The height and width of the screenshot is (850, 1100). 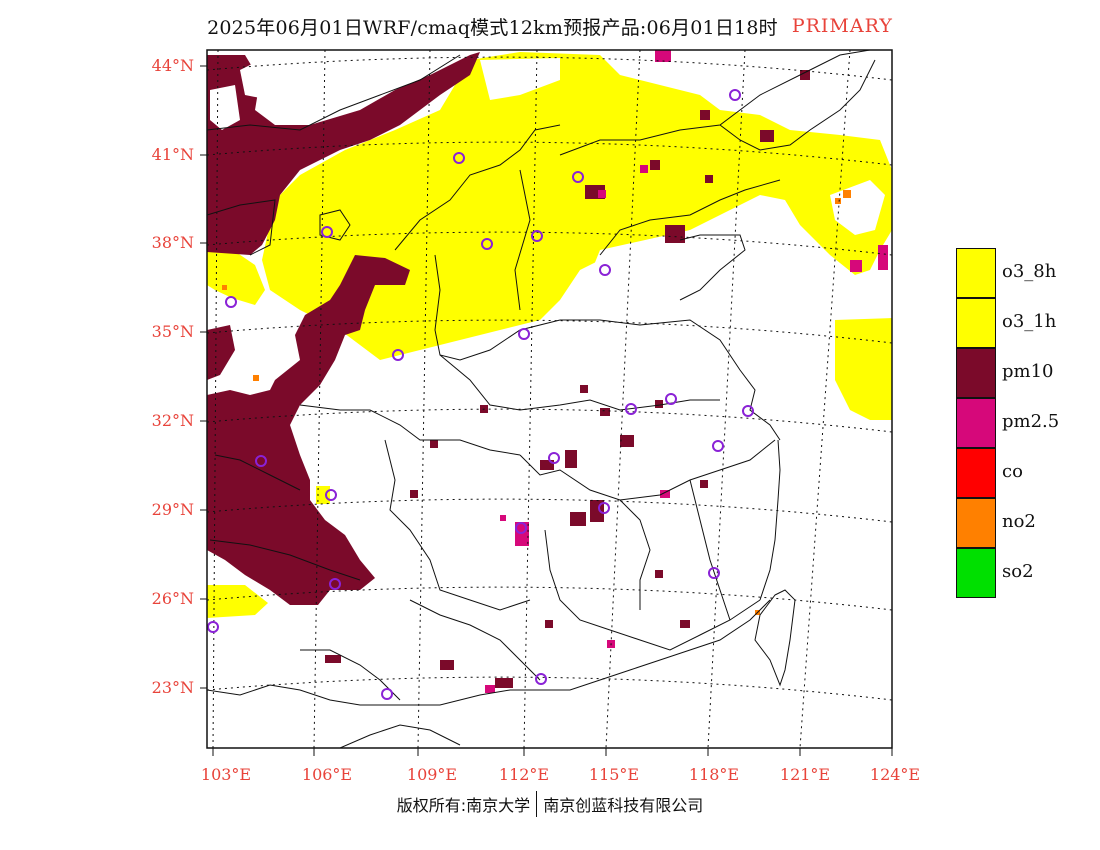 What do you see at coordinates (1012, 471) in the screenshot?
I see `legend-label: co` at bounding box center [1012, 471].